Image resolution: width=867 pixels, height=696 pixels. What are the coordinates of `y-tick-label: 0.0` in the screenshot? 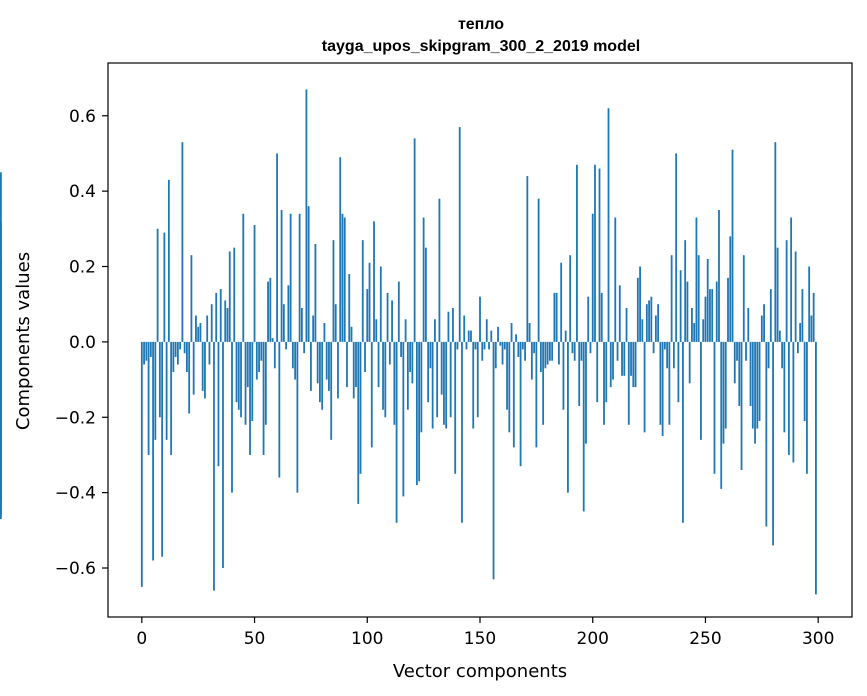 It's located at (82, 343).